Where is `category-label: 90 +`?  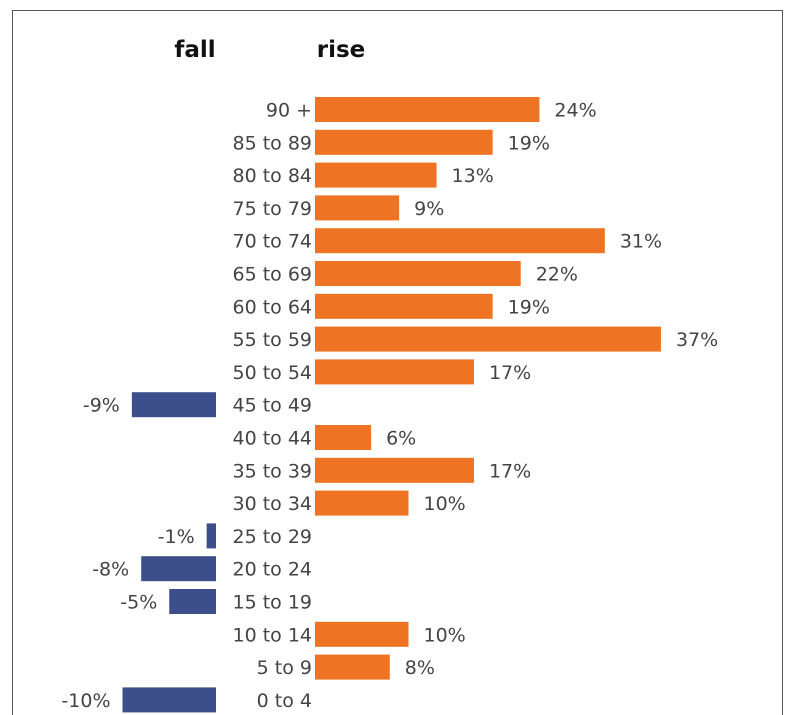 category-label: 90 + is located at coordinates (289, 111).